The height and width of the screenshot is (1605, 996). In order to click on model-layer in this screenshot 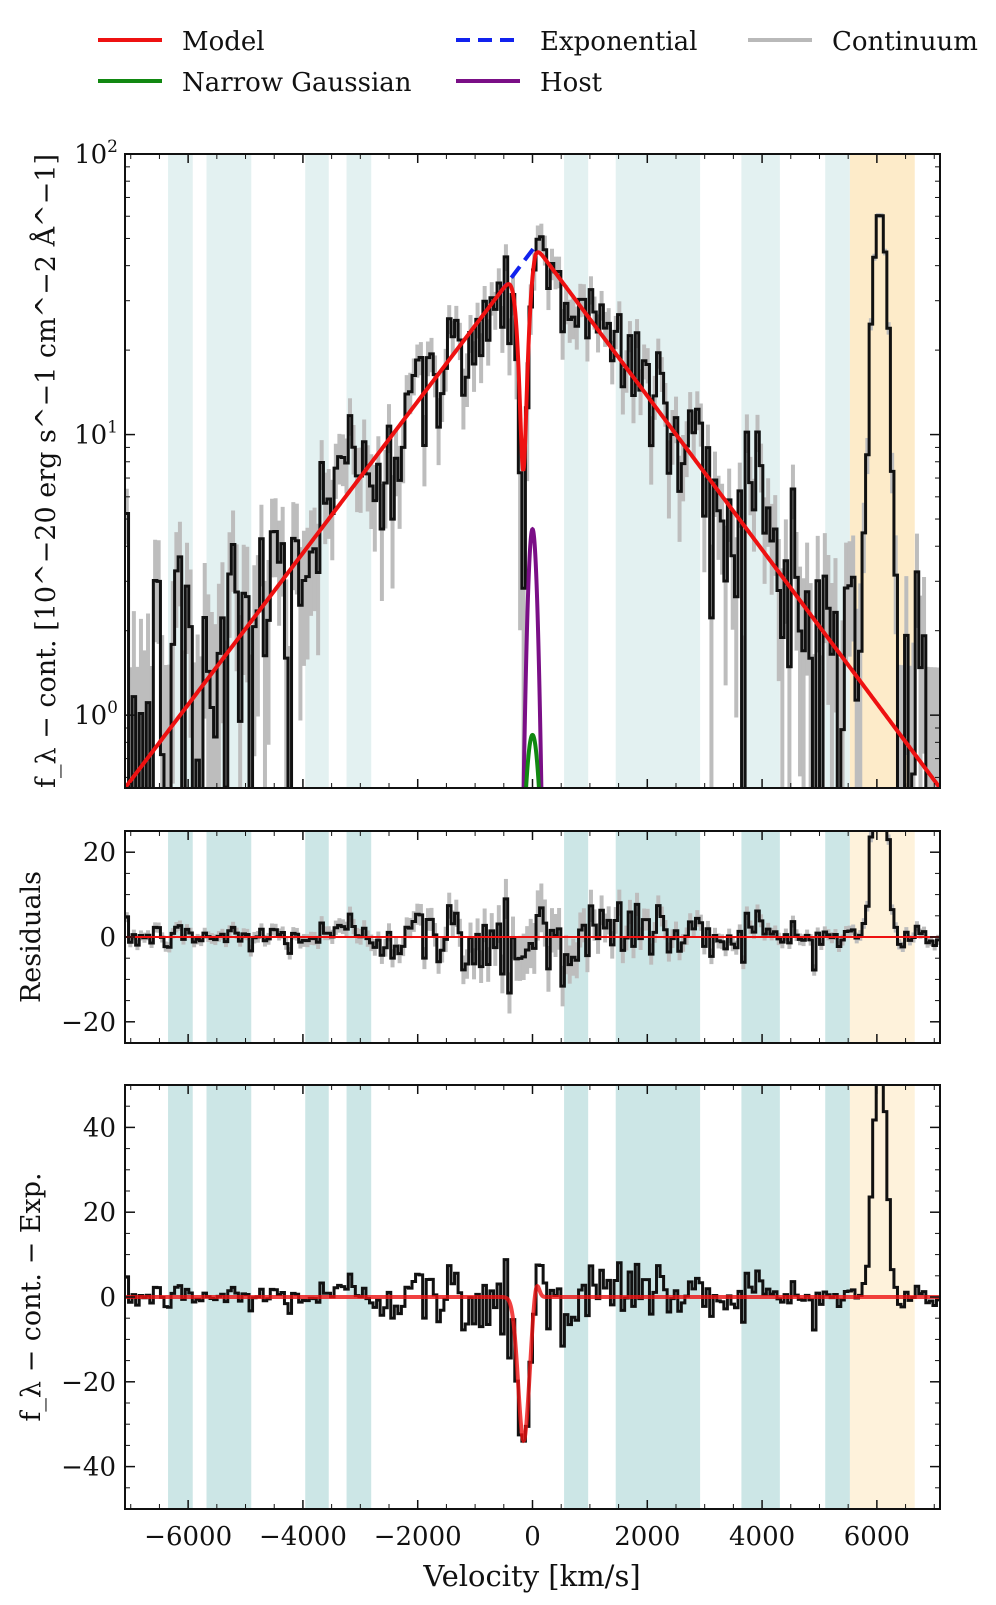, I will do `click(532, 1363)`.